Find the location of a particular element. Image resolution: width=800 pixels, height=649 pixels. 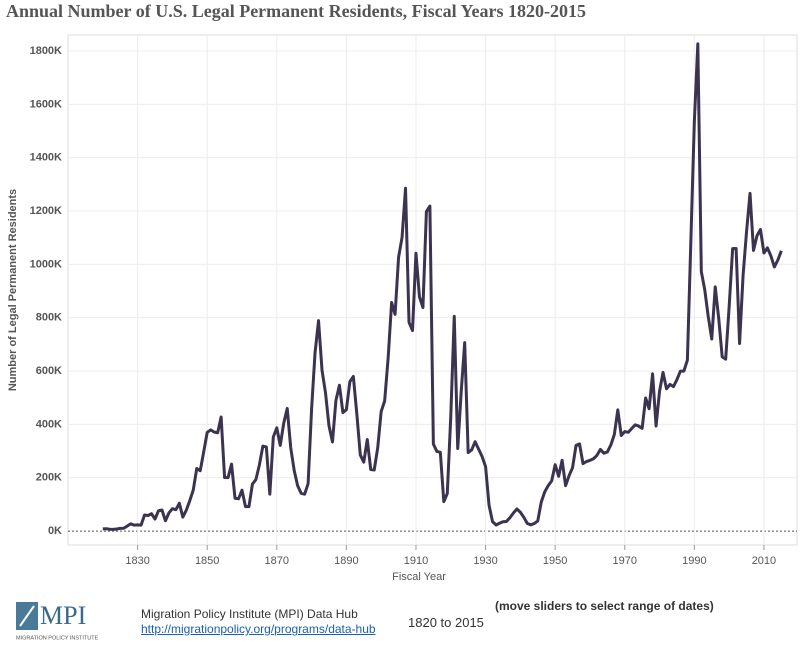

x-tick-label: 2010 is located at coordinates (764, 561).